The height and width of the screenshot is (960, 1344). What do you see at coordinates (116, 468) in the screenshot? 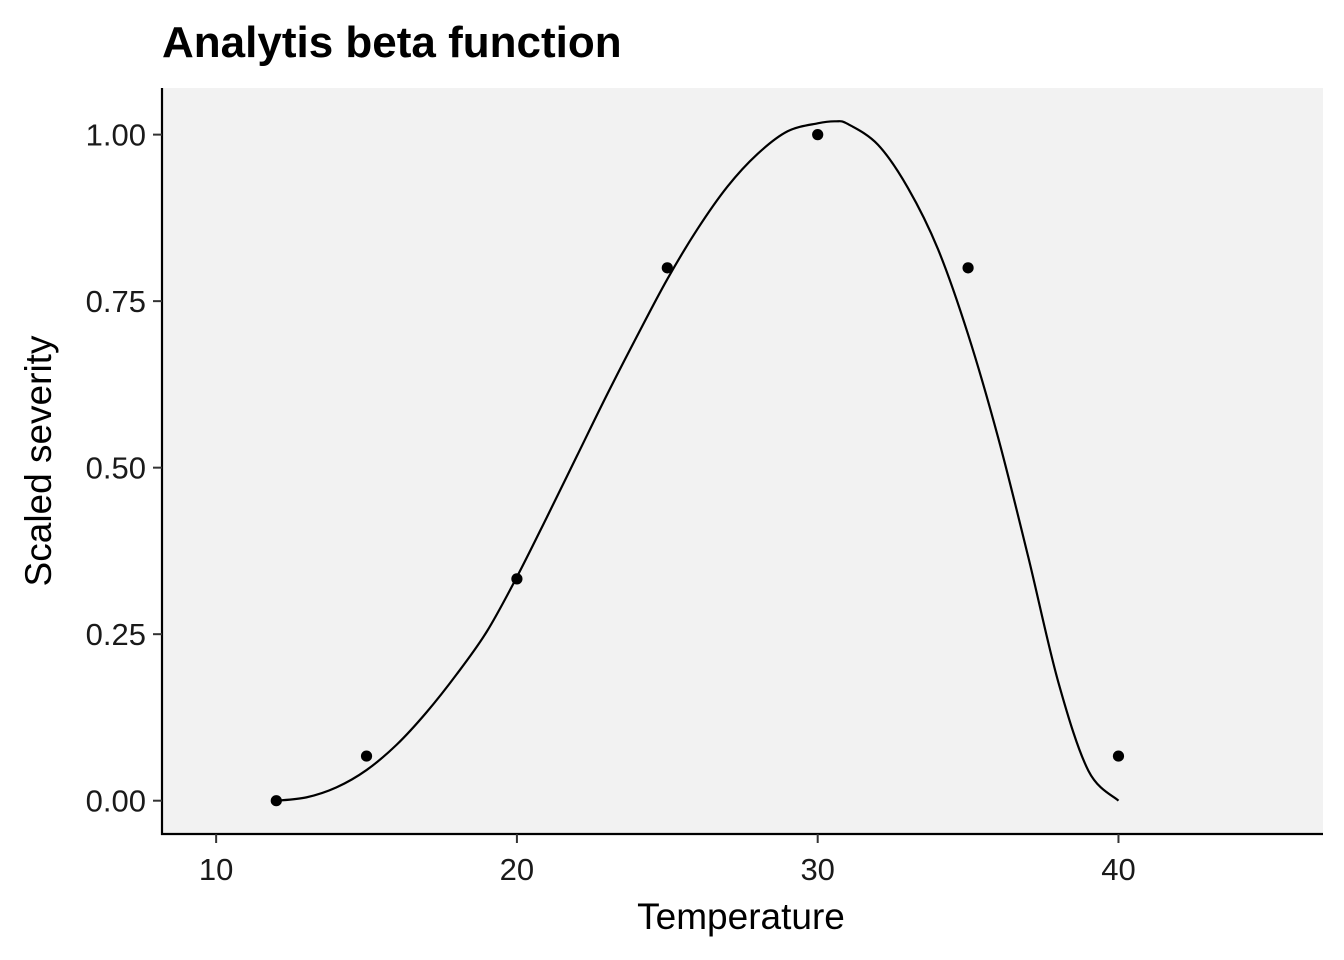
I see `y-tick-label: 0.50` at bounding box center [116, 468].